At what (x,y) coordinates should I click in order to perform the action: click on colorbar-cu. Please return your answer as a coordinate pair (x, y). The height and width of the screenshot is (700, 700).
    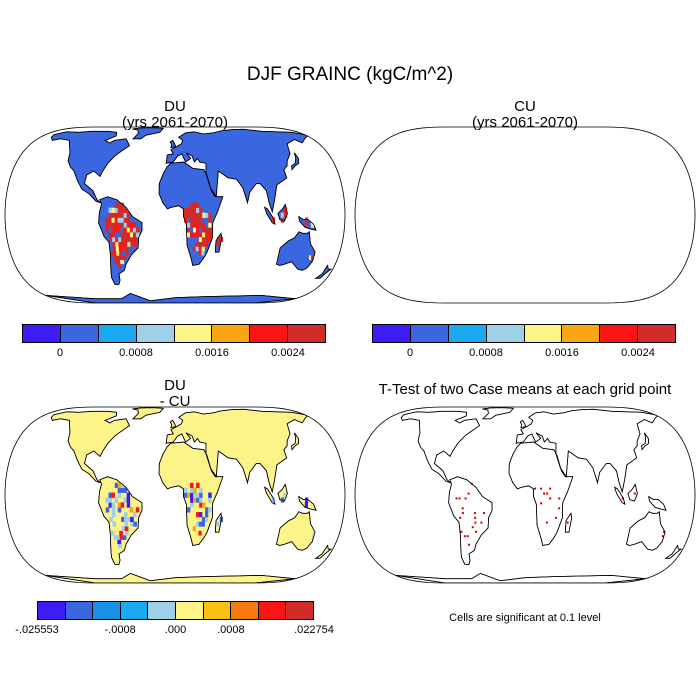
    Looking at the image, I should click on (524, 333).